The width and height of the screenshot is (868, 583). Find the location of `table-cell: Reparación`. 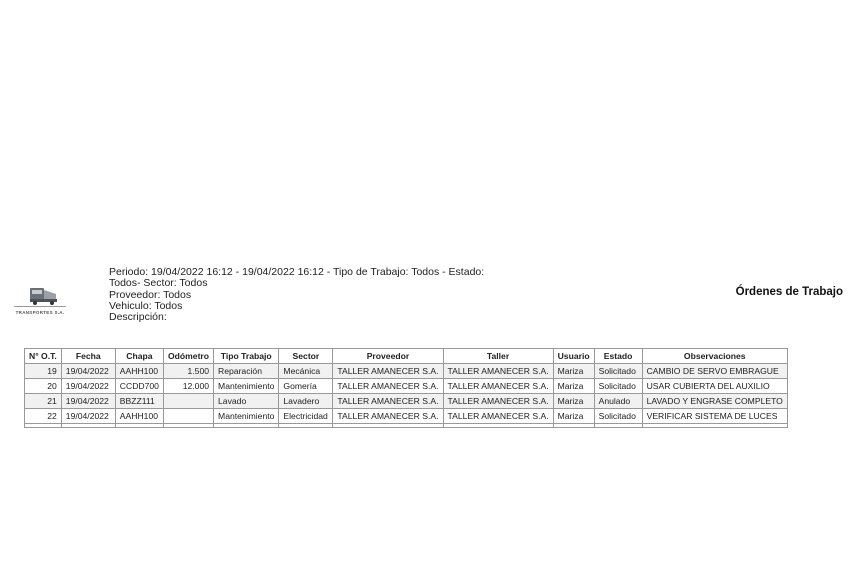

table-cell: Reparación is located at coordinates (246, 371).